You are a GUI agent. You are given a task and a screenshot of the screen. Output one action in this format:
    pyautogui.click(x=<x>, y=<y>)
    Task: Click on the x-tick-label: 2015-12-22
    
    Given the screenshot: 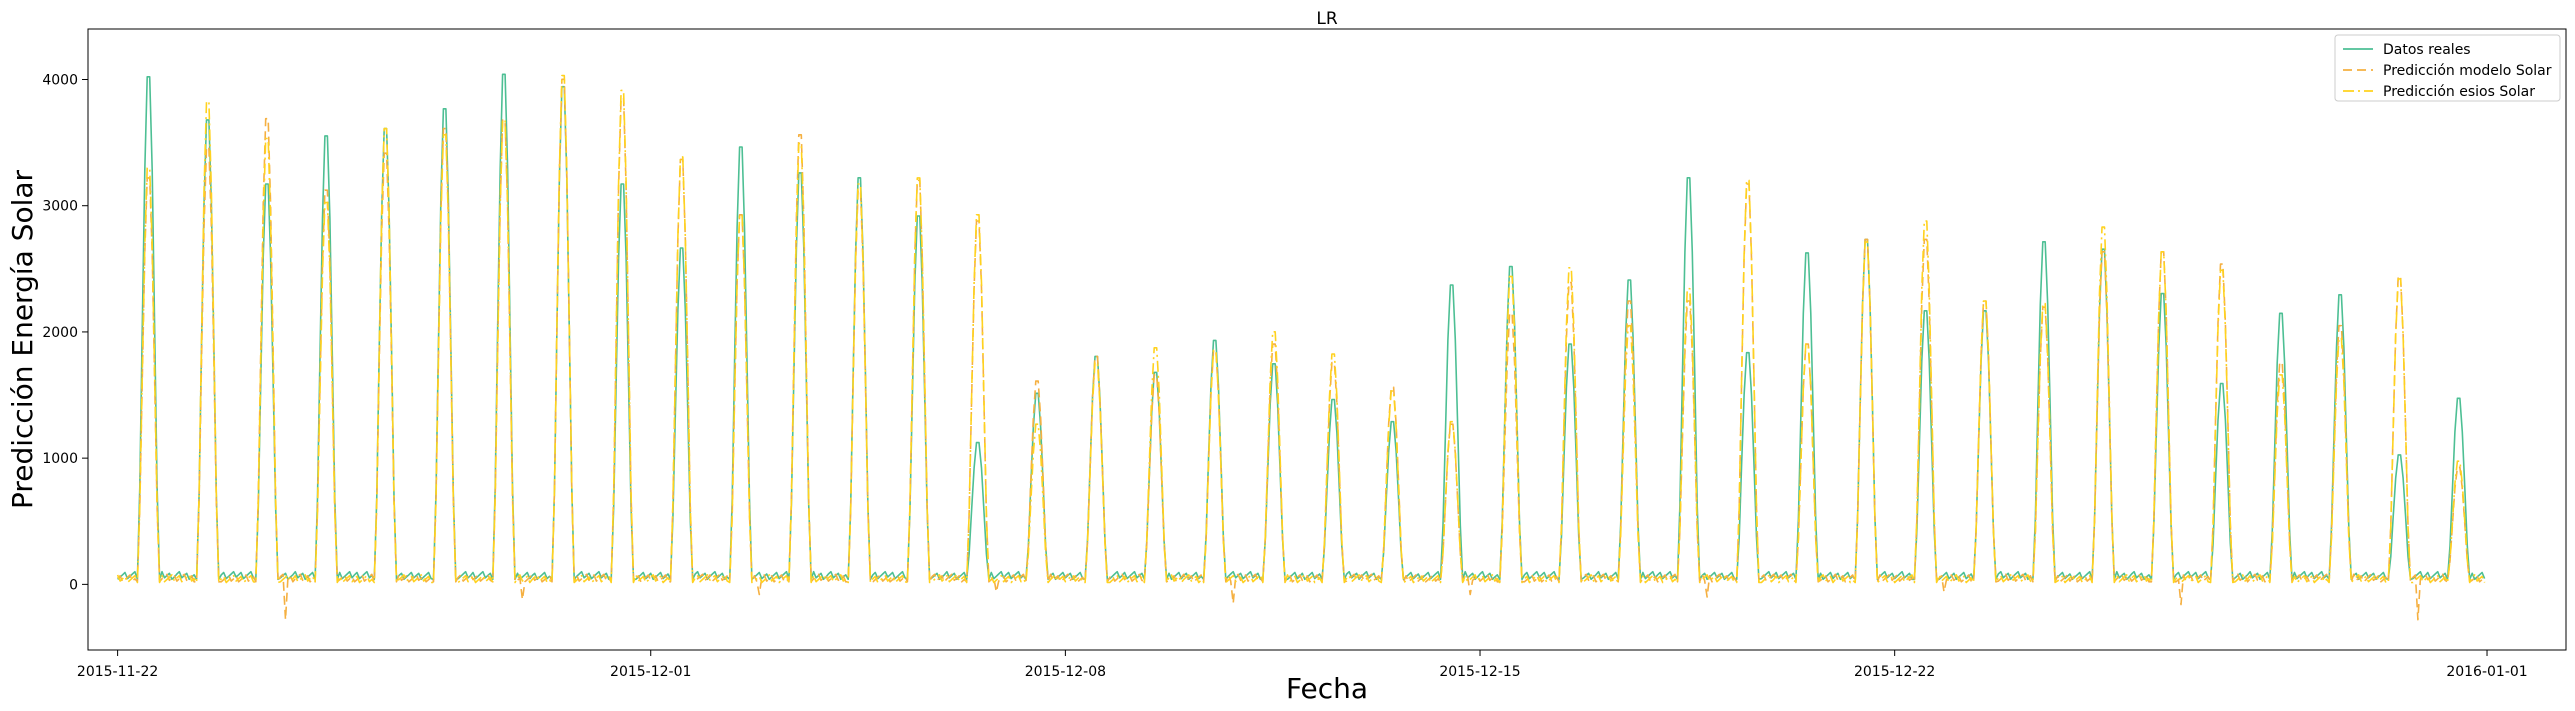 What is the action you would take?
    pyautogui.click(x=1894, y=672)
    